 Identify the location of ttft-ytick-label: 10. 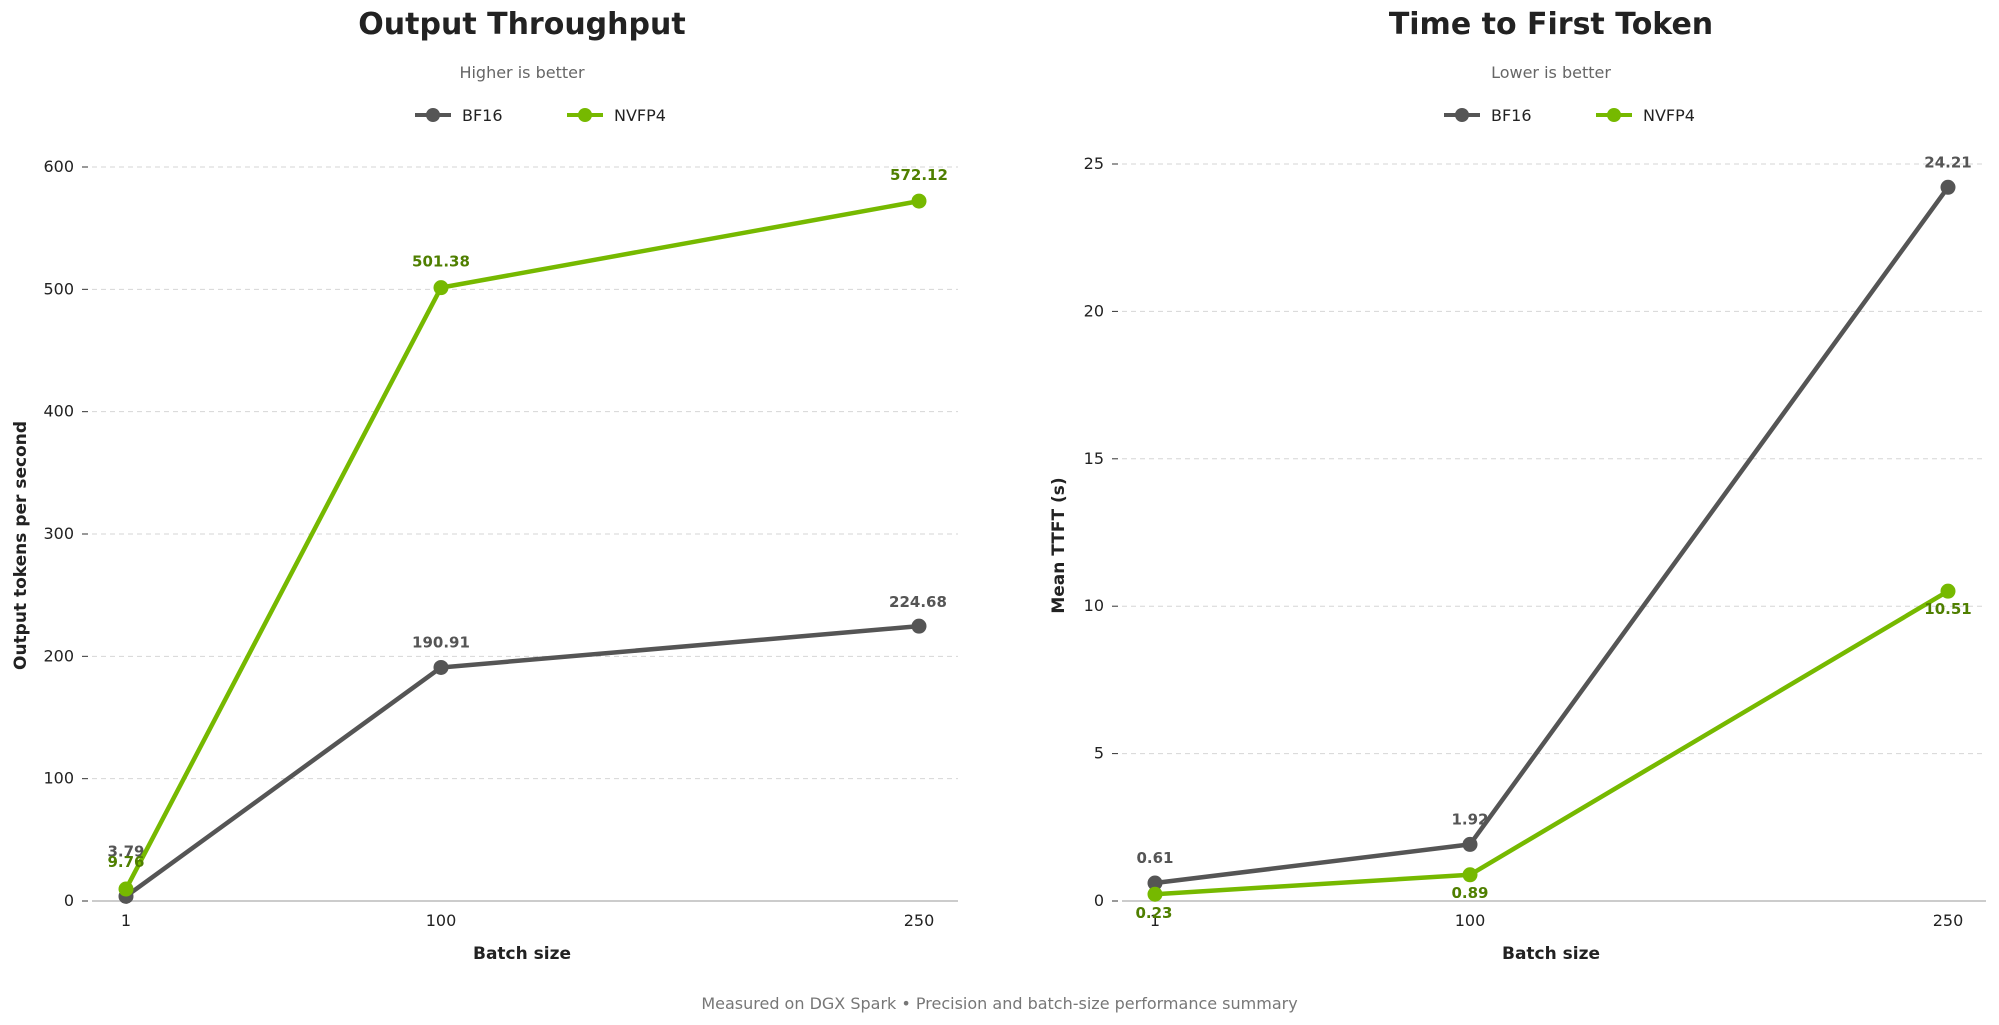
(1094, 605).